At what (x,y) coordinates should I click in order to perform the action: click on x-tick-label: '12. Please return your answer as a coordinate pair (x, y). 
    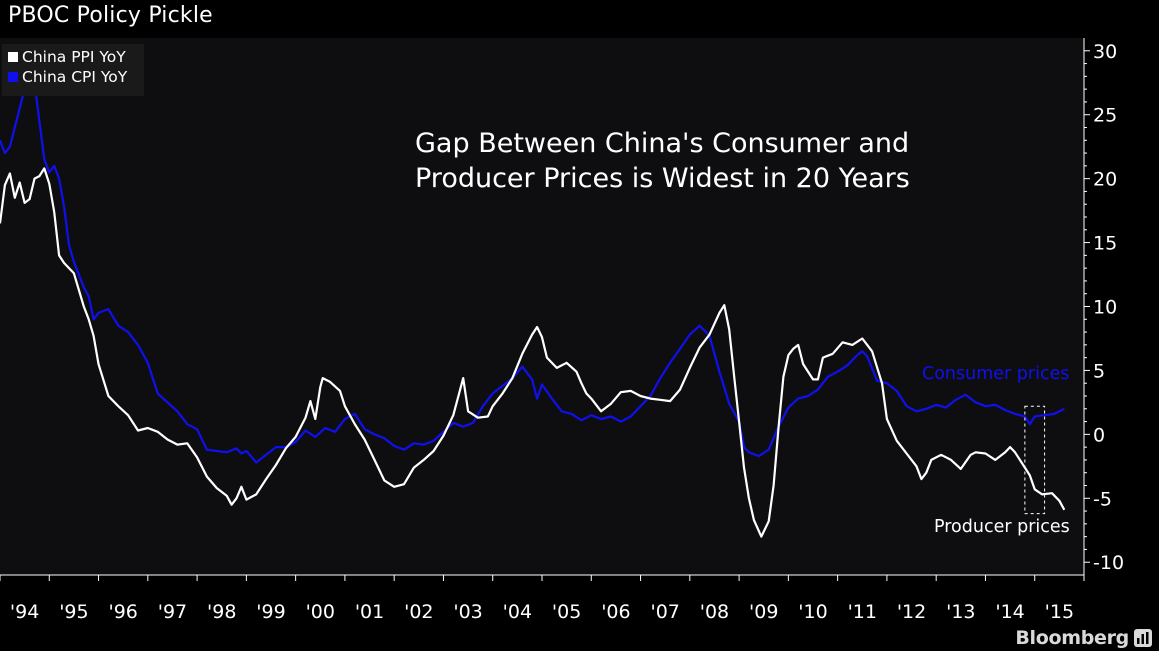
    Looking at the image, I should click on (911, 612).